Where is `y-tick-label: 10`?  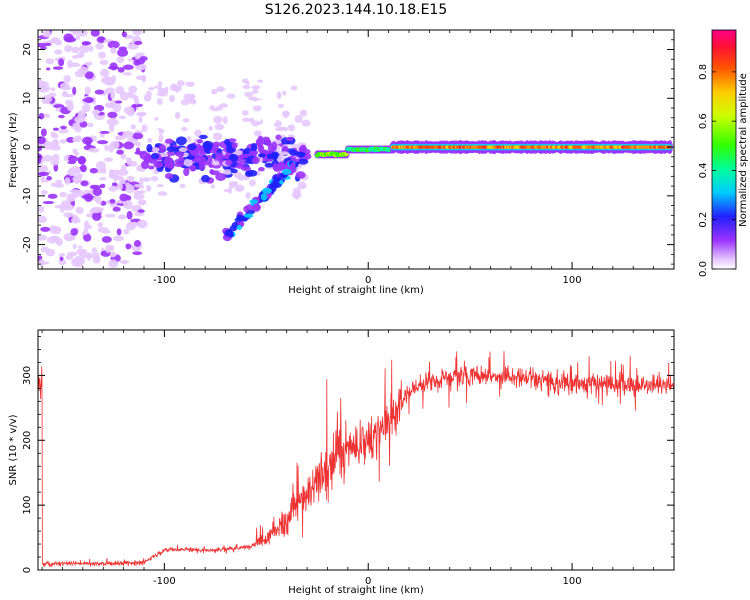
y-tick-label: 10 is located at coordinates (27, 98).